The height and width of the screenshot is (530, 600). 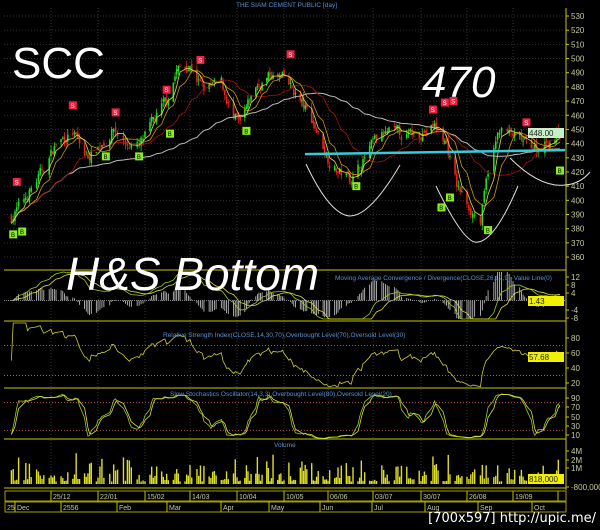 What do you see at coordinates (578, 186) in the screenshot?
I see `price-tick-label: 410` at bounding box center [578, 186].